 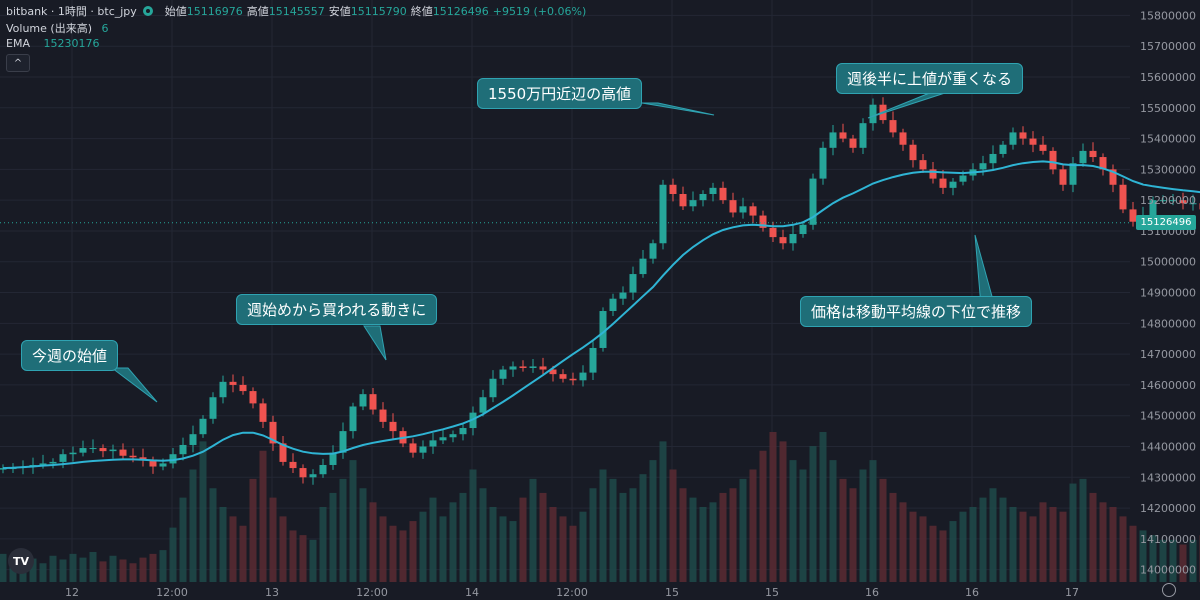 What do you see at coordinates (175, 11) in the screenshot?
I see `open-label: 始値` at bounding box center [175, 11].